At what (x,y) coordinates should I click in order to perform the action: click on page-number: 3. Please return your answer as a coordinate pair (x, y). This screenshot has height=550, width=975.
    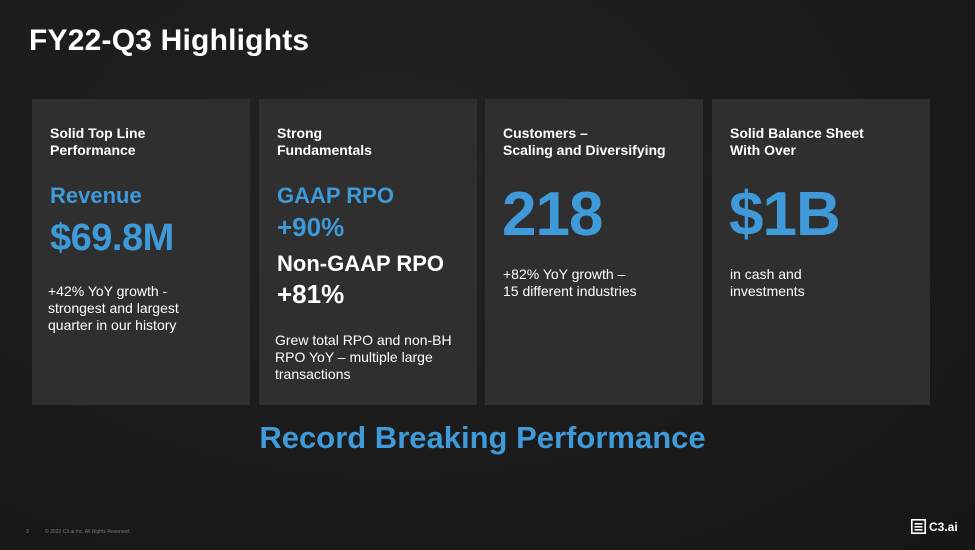
    Looking at the image, I should click on (27, 532).